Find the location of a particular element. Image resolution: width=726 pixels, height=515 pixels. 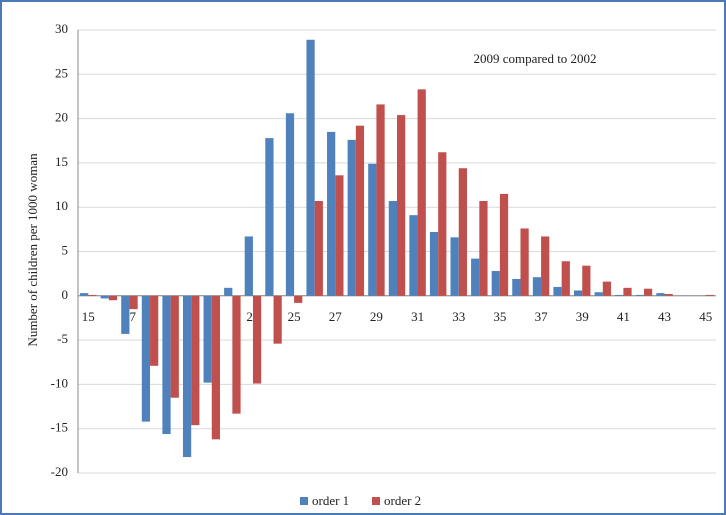

x-tick-label: 35 is located at coordinates (499, 316).